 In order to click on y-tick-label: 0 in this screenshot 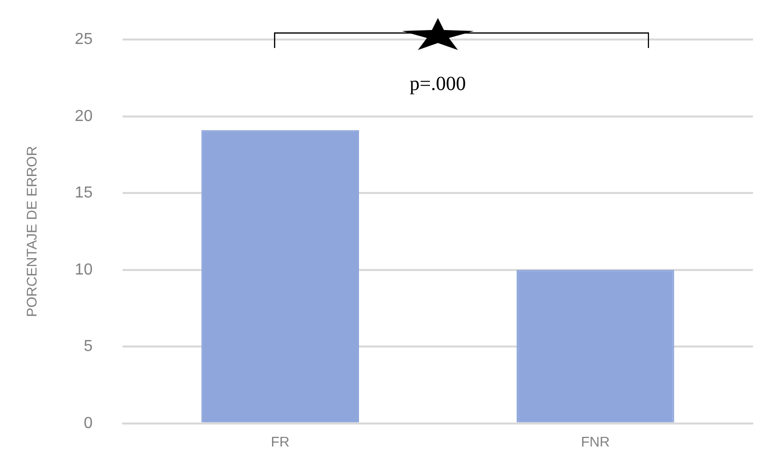, I will do `click(88, 423)`.